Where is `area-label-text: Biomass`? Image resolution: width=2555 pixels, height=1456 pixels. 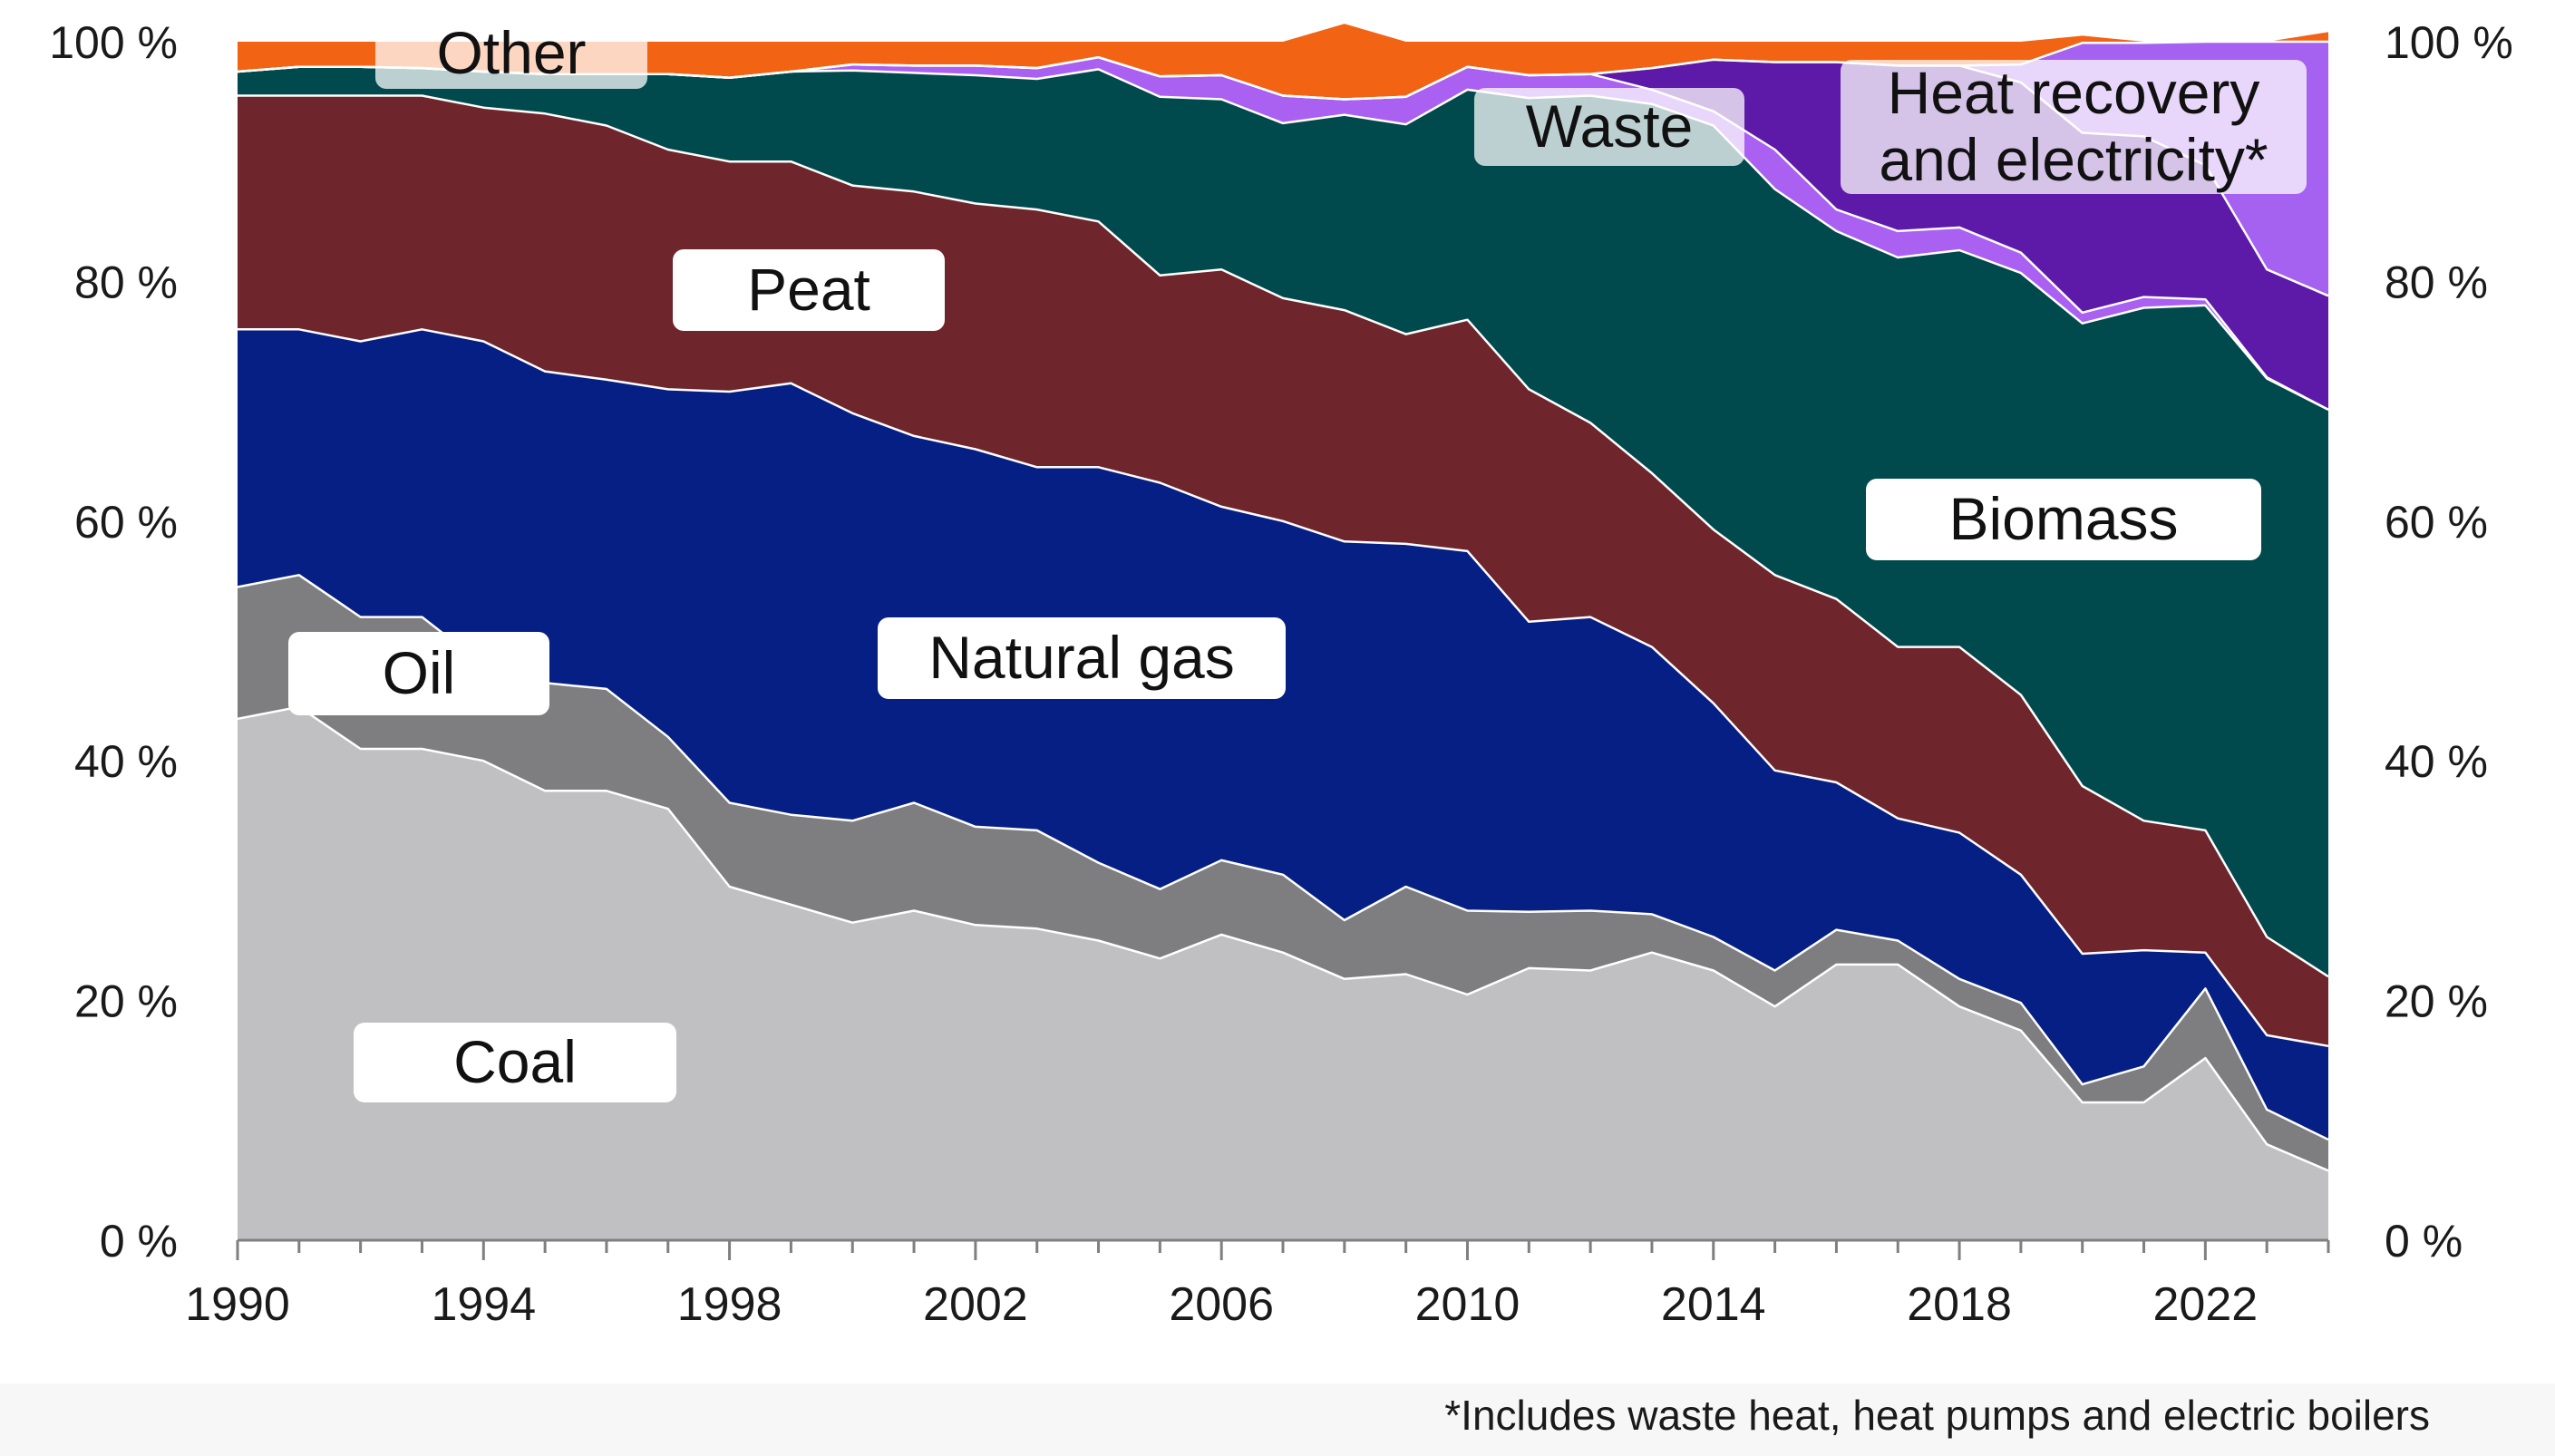 area-label-text: Biomass is located at coordinates (2063, 518).